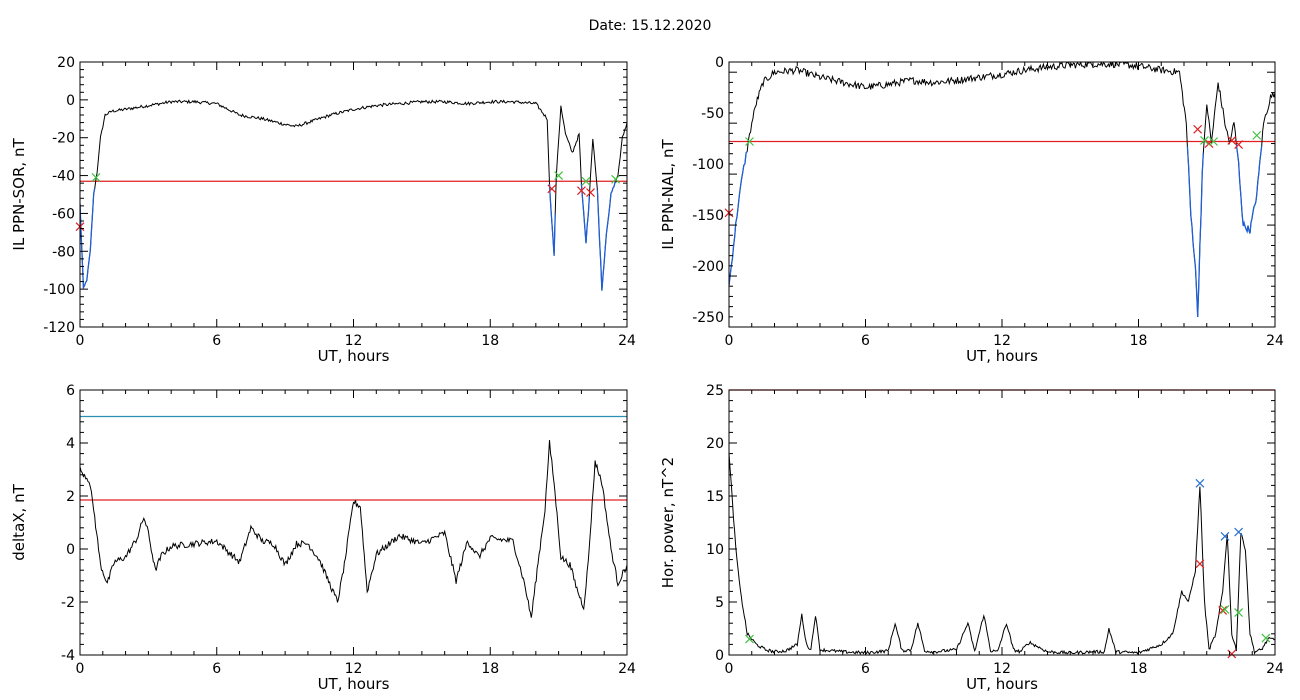  I want to click on y-axis-label: IL PPN-SOR, nT, so click(19, 194).